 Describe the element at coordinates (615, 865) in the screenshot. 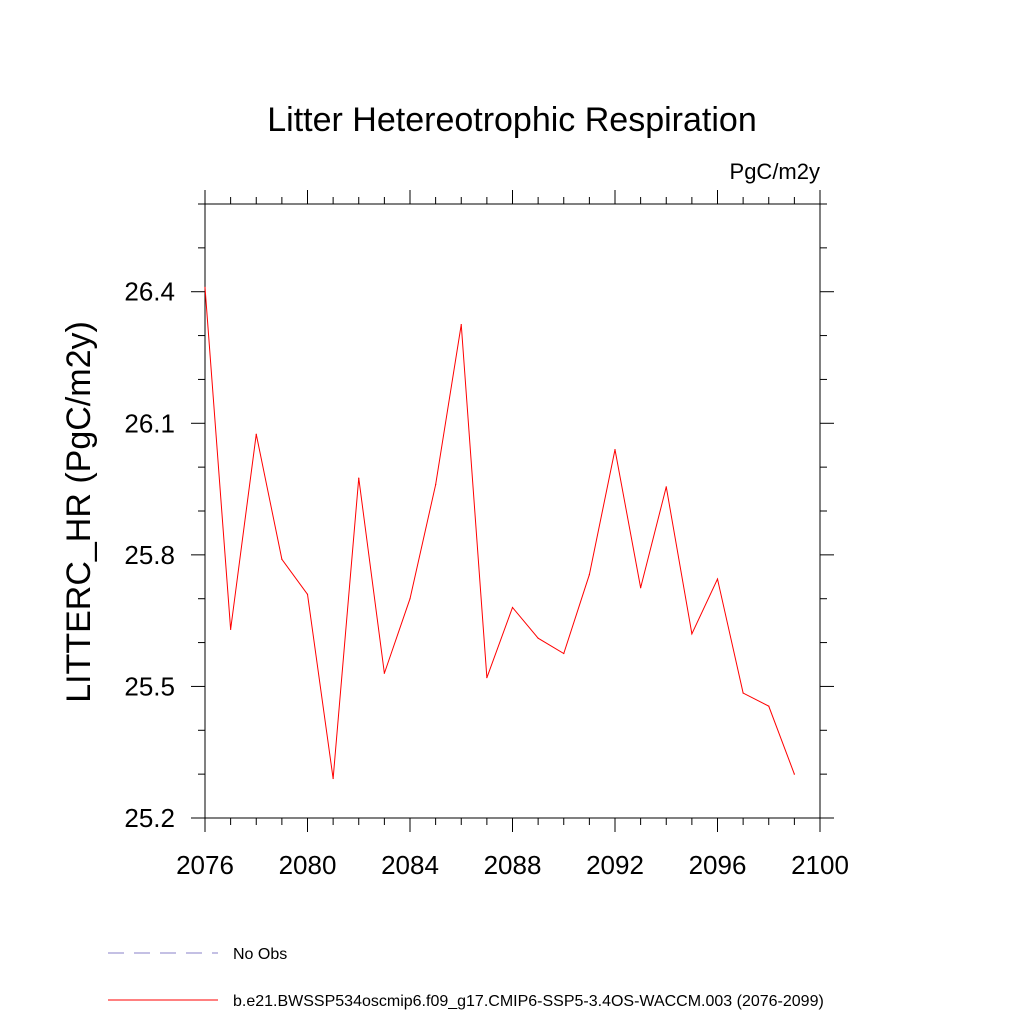

I see `x-tick-label: 2092` at that location.